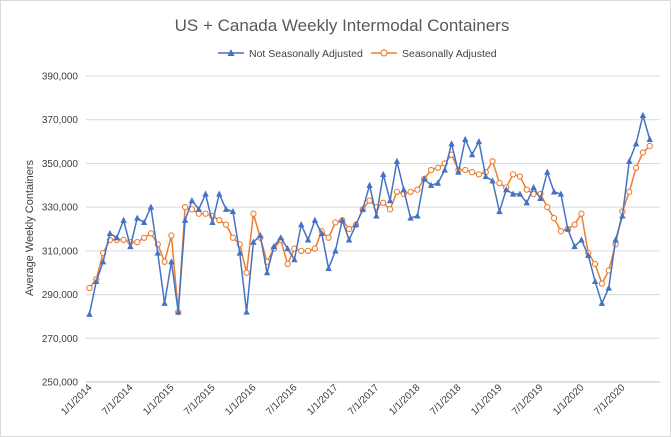 Image resolution: width=671 pixels, height=437 pixels. Describe the element at coordinates (60, 120) in the screenshot. I see `y-tick-label: 370,000` at that location.